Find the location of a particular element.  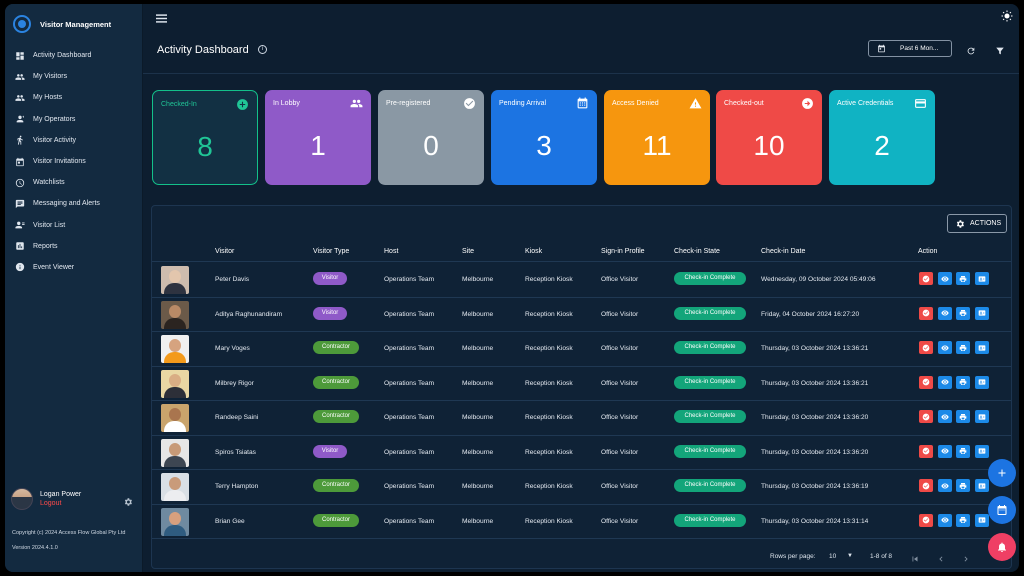

sidebar-item-my-operators: My Operators is located at coordinates (73, 119).